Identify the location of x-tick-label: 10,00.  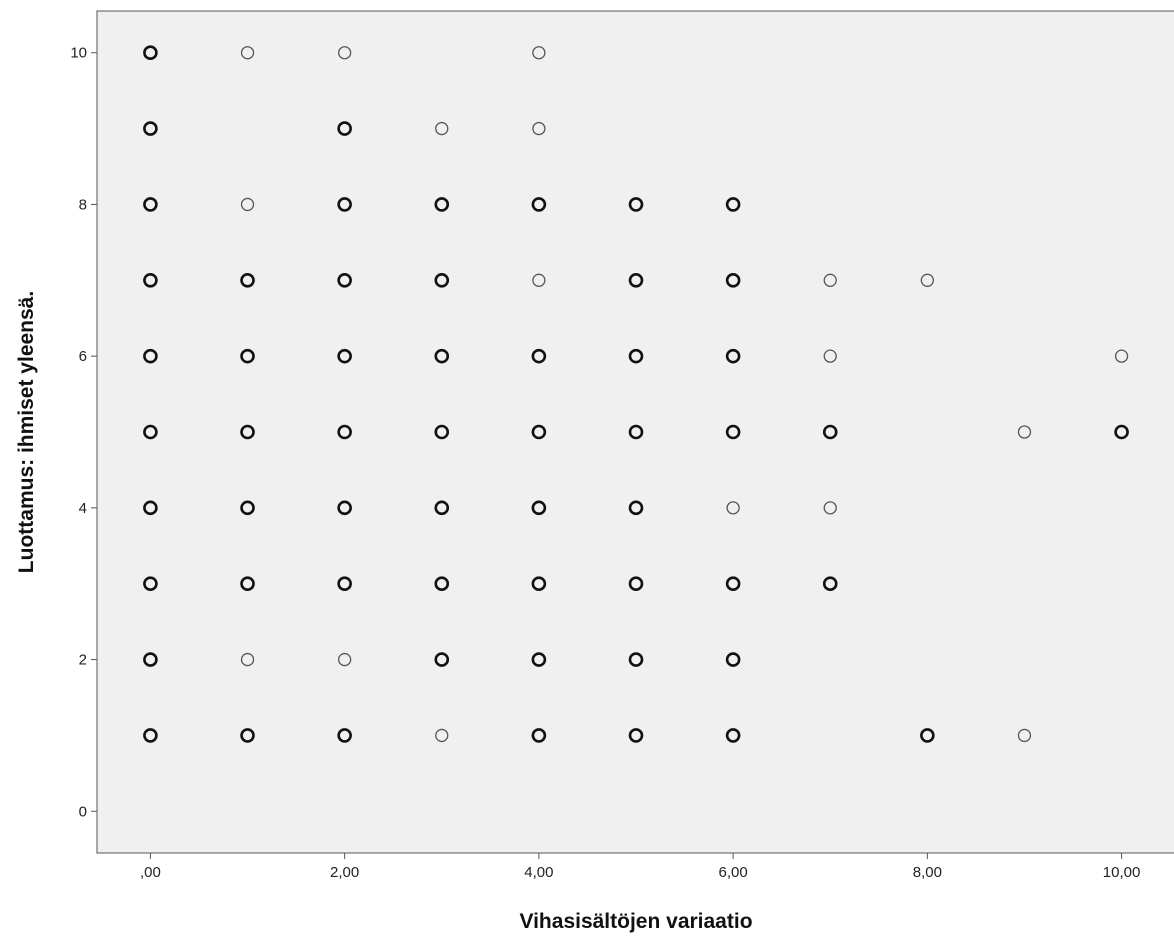
(1122, 872).